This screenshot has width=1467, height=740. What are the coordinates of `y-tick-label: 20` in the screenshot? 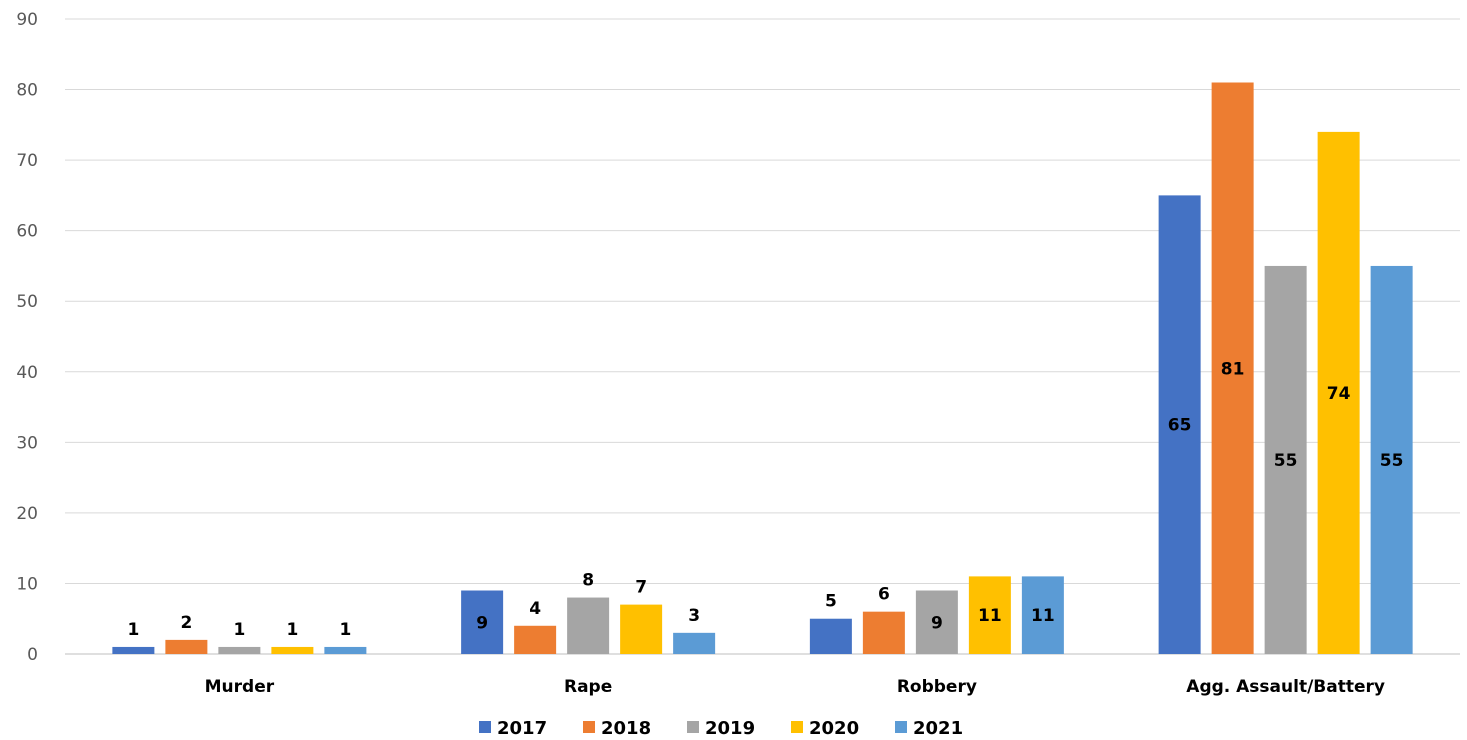 It's located at (27, 514).